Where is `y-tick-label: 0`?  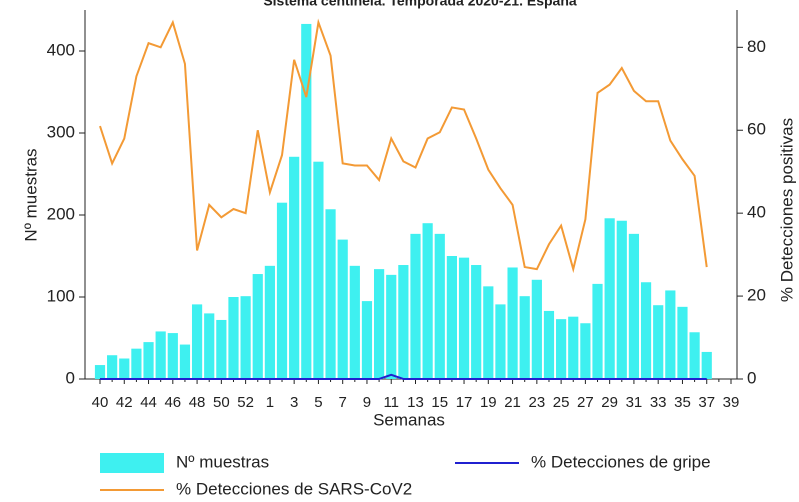
y-tick-label: 0 is located at coordinates (70, 377).